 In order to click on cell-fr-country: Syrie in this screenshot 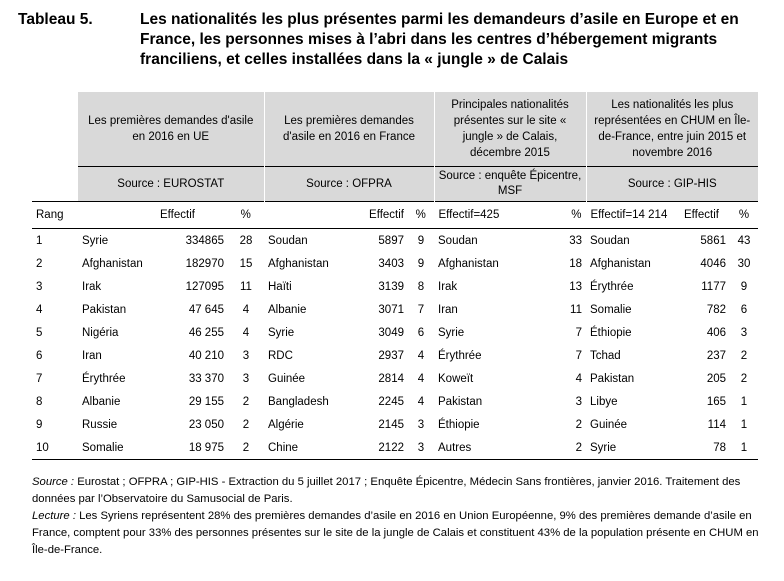, I will do `click(281, 332)`.